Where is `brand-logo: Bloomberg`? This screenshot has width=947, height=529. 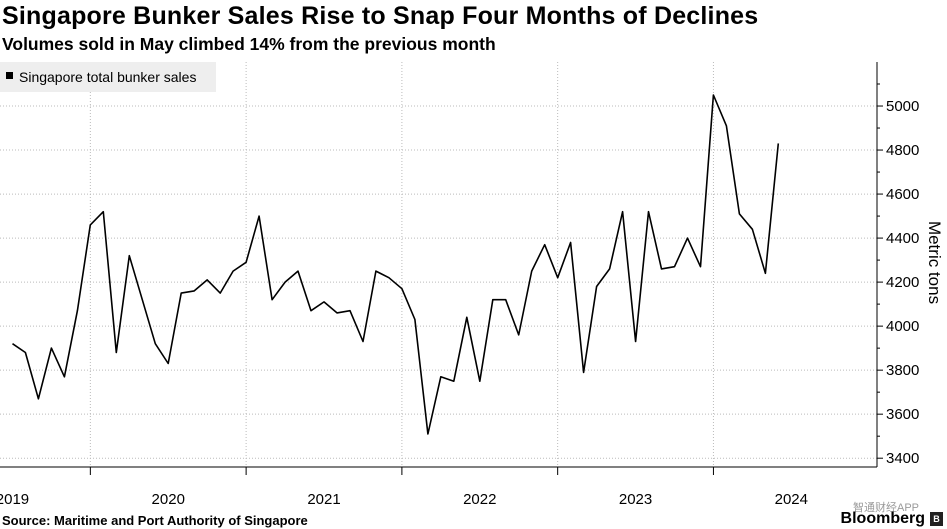 brand-logo: Bloomberg is located at coordinates (882, 518).